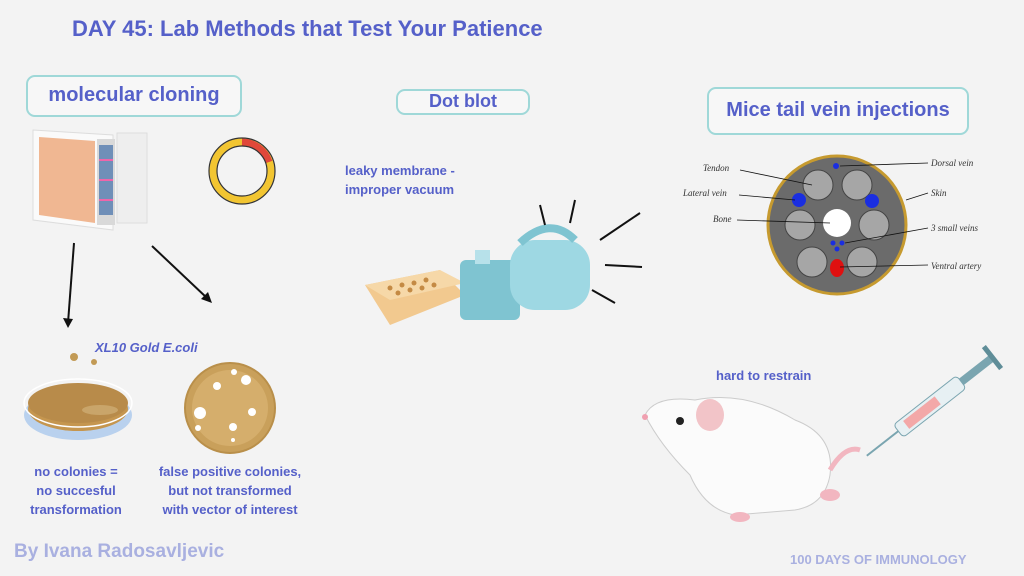  I want to click on text-line: but not transformed, so click(230, 490).